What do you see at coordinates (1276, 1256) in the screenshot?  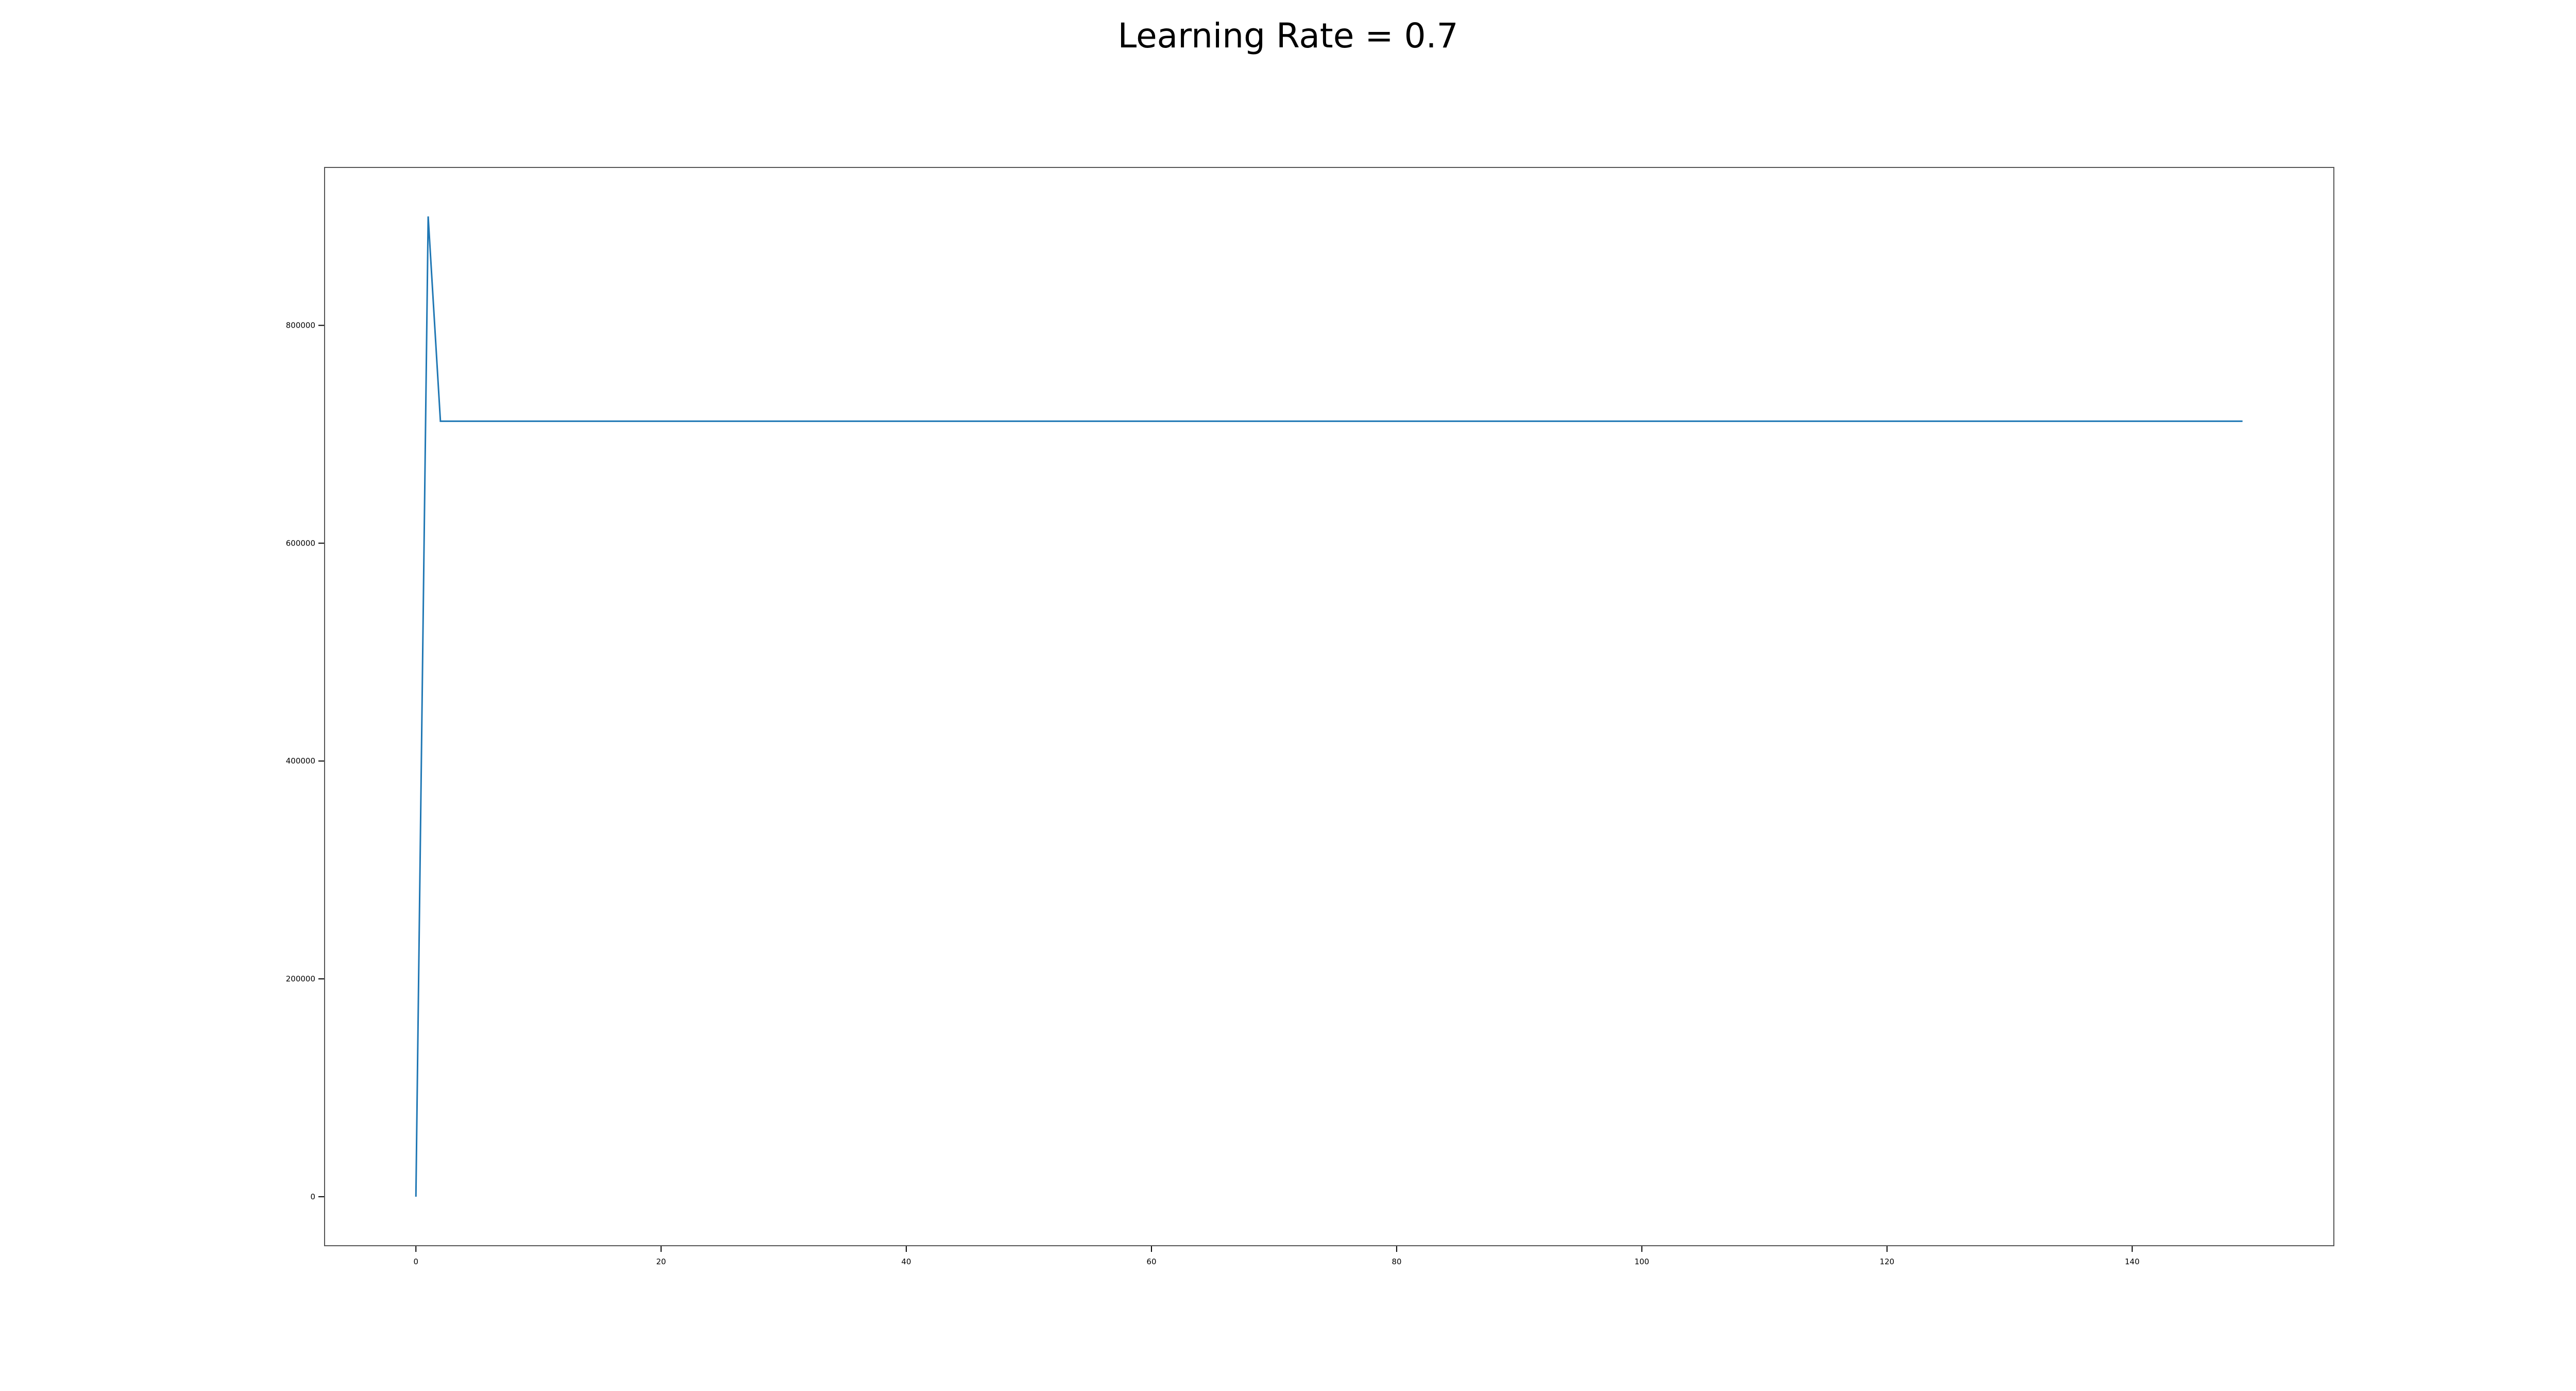 I see `x-axis: 0 20 40 60 80 100 120 140` at bounding box center [1276, 1256].